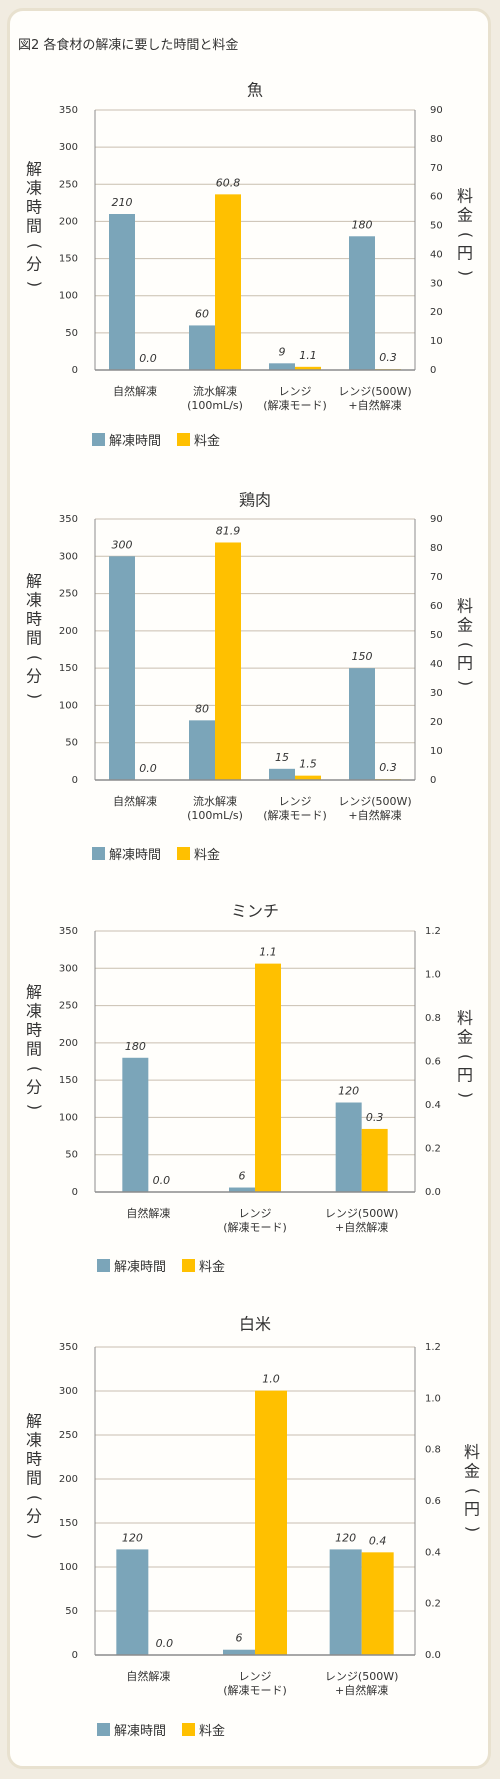 The height and width of the screenshot is (1779, 500). Describe the element at coordinates (436, 254) in the screenshot. I see `y2-tick-label: 40` at that location.